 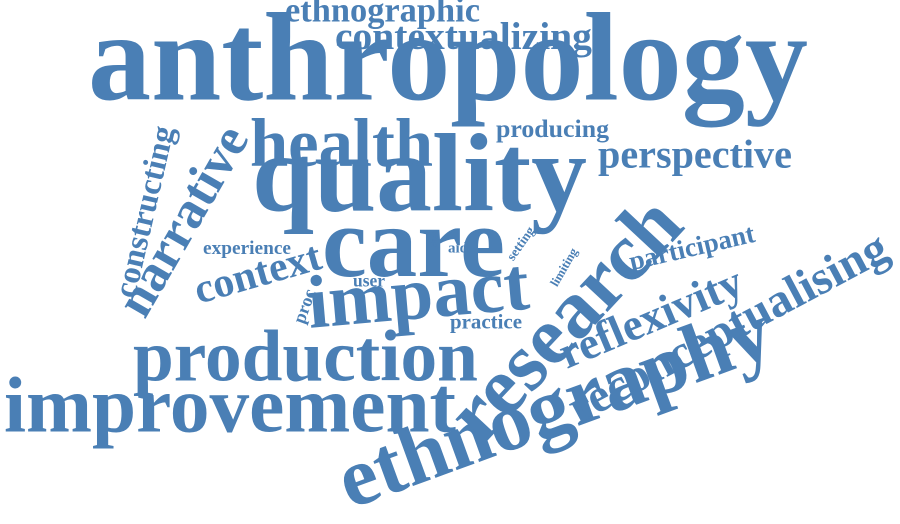 What do you see at coordinates (369, 280) in the screenshot?
I see `word-user: user` at bounding box center [369, 280].